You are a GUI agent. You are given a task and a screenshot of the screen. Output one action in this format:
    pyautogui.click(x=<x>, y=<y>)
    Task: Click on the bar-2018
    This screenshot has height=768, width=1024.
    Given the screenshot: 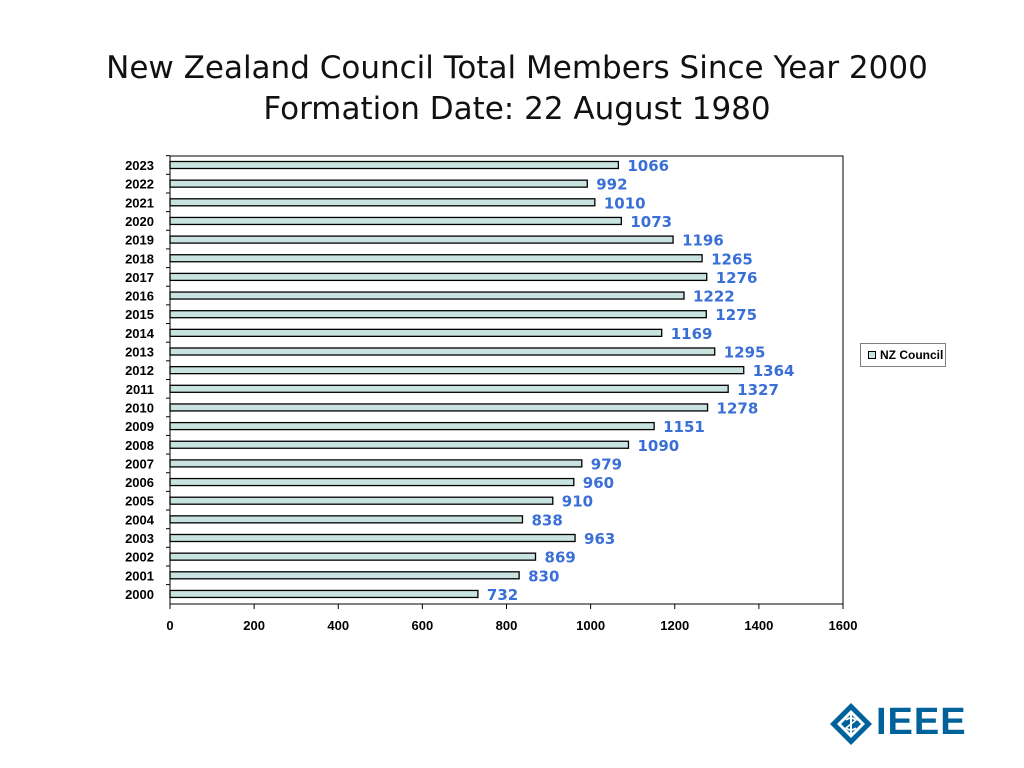 What is the action you would take?
    pyautogui.click(x=436, y=258)
    